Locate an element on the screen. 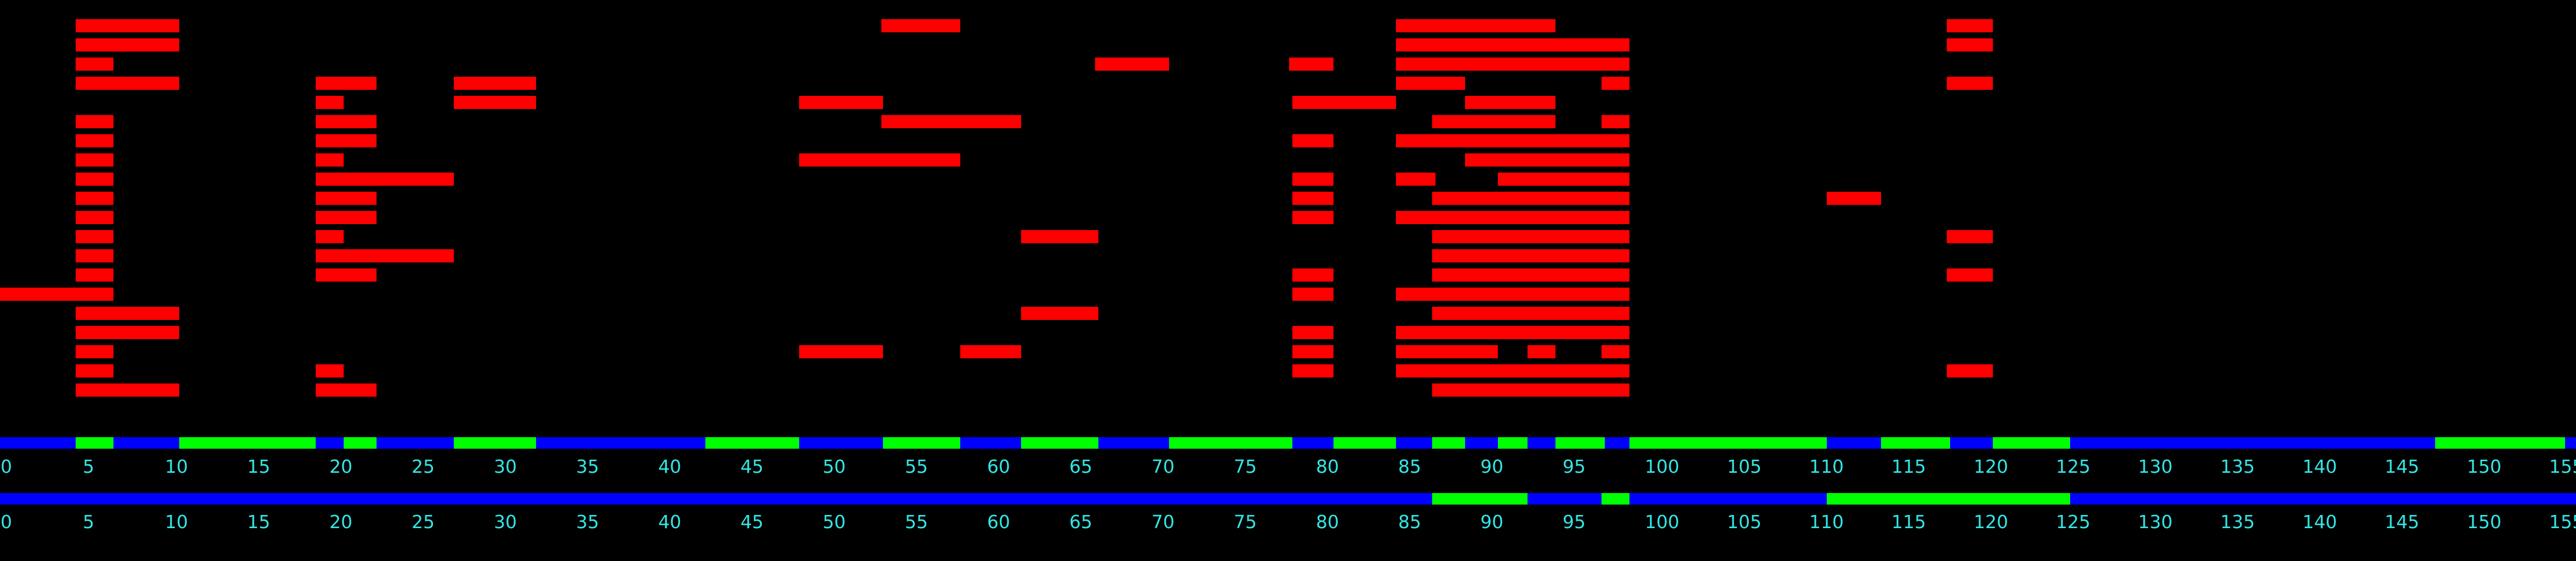 The image size is (2576, 561). tick-label-0-22: 110 is located at coordinates (1826, 466).